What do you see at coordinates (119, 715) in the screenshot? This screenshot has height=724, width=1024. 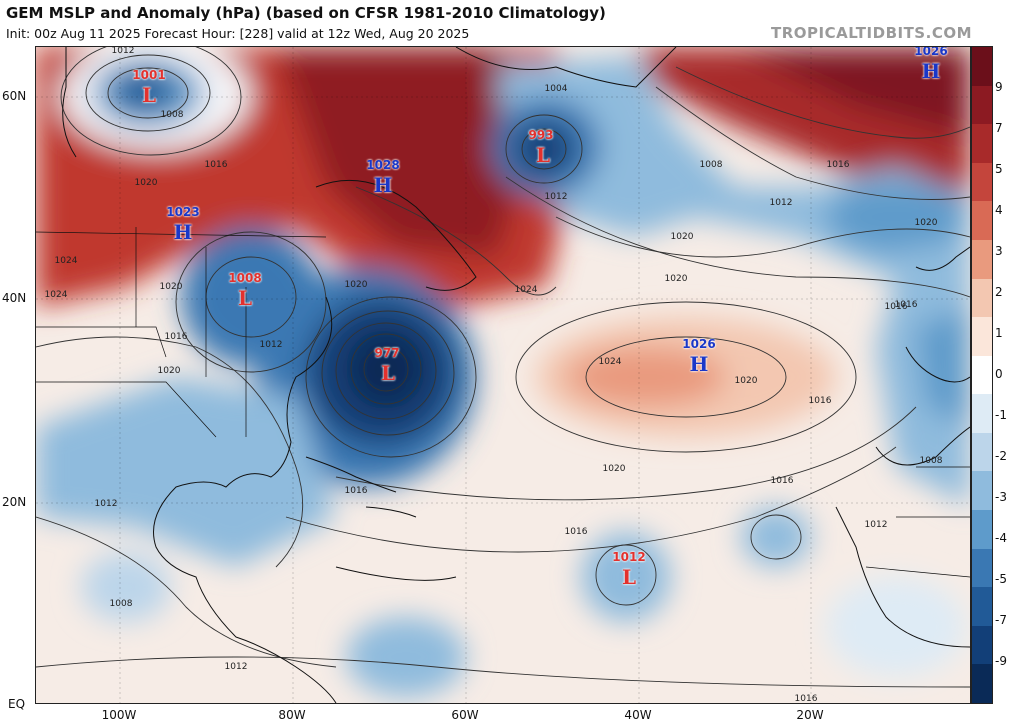 I see `lon-label-100w: 100W` at bounding box center [119, 715].